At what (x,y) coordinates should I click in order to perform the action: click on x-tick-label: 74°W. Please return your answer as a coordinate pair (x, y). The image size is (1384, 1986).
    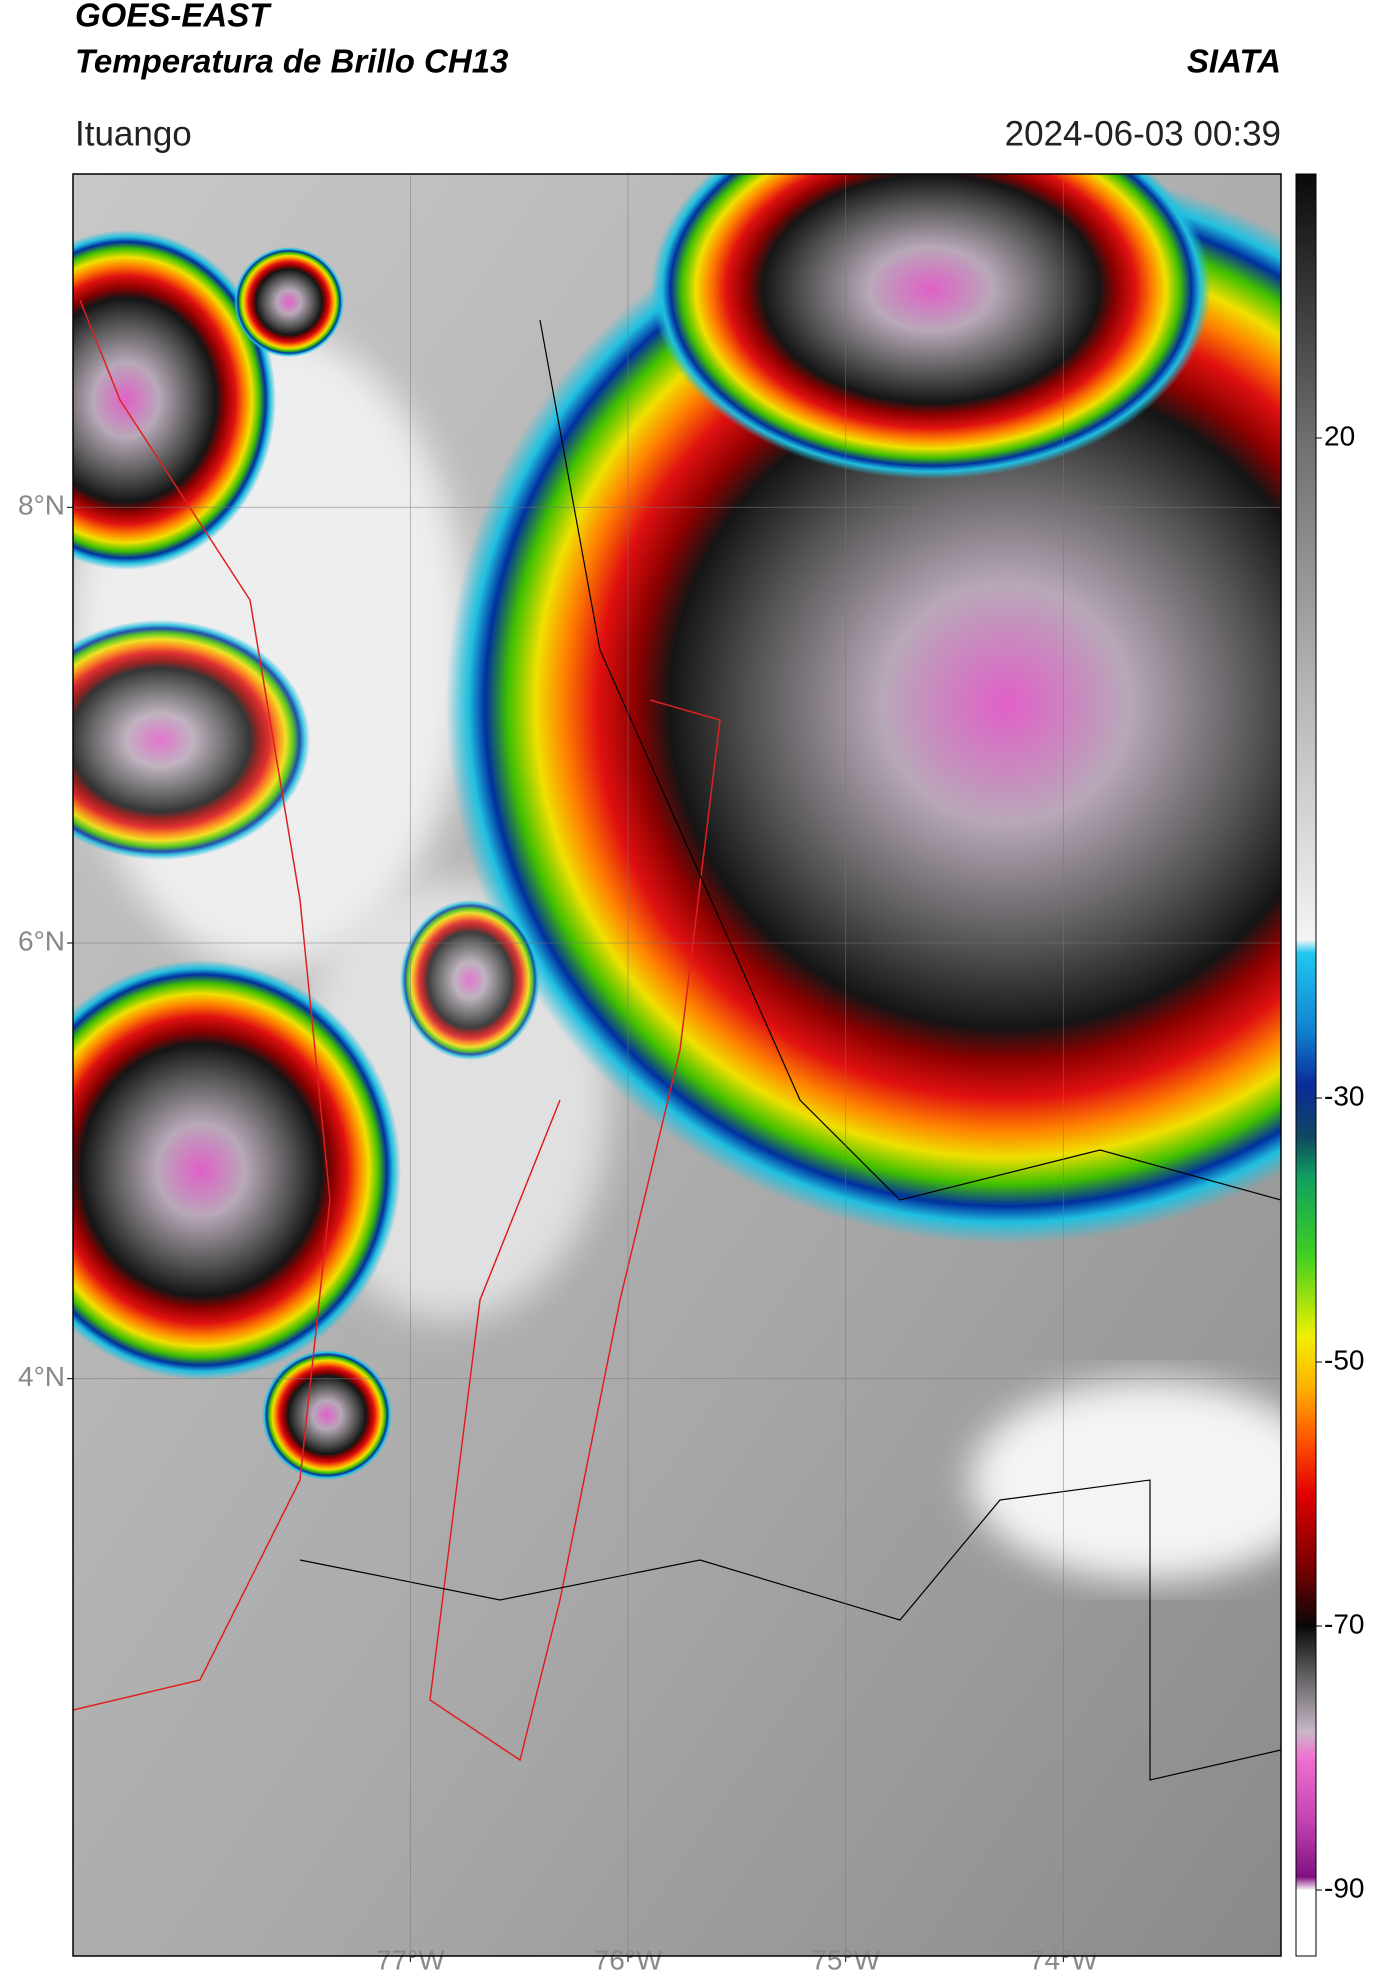
    Looking at the image, I should click on (1063, 1959).